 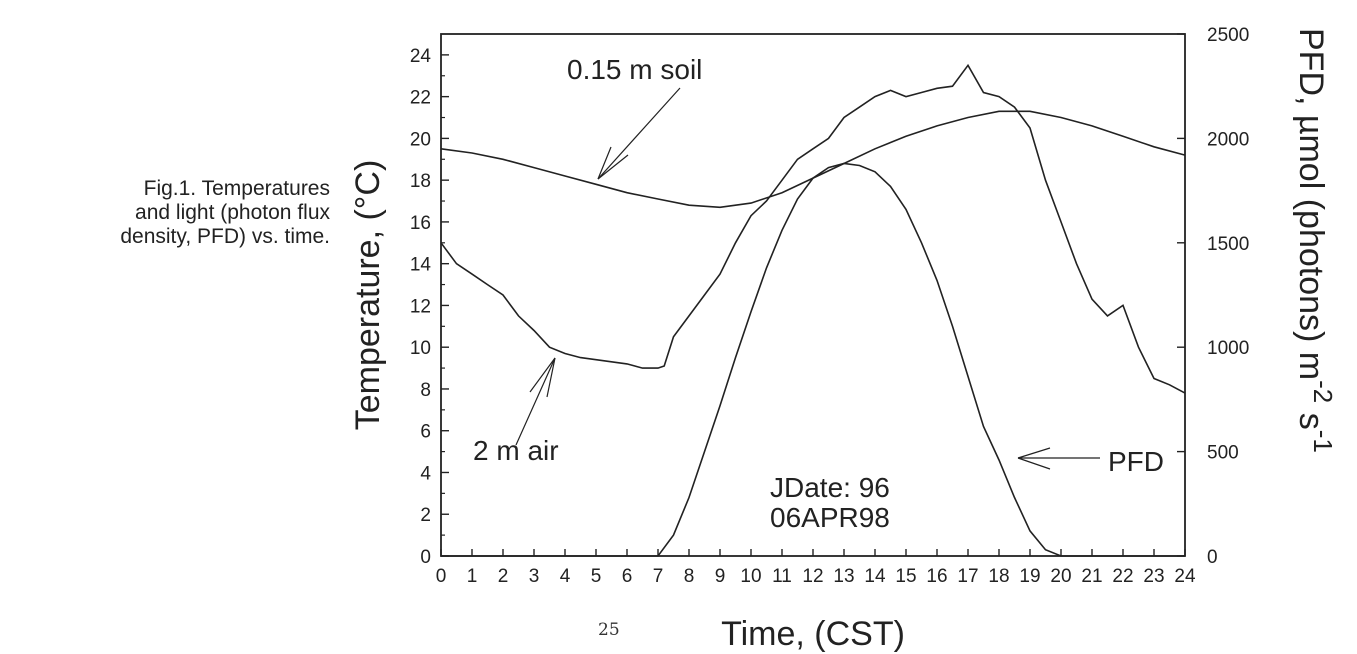 I want to click on y-tick-label: 6, so click(x=425, y=432).